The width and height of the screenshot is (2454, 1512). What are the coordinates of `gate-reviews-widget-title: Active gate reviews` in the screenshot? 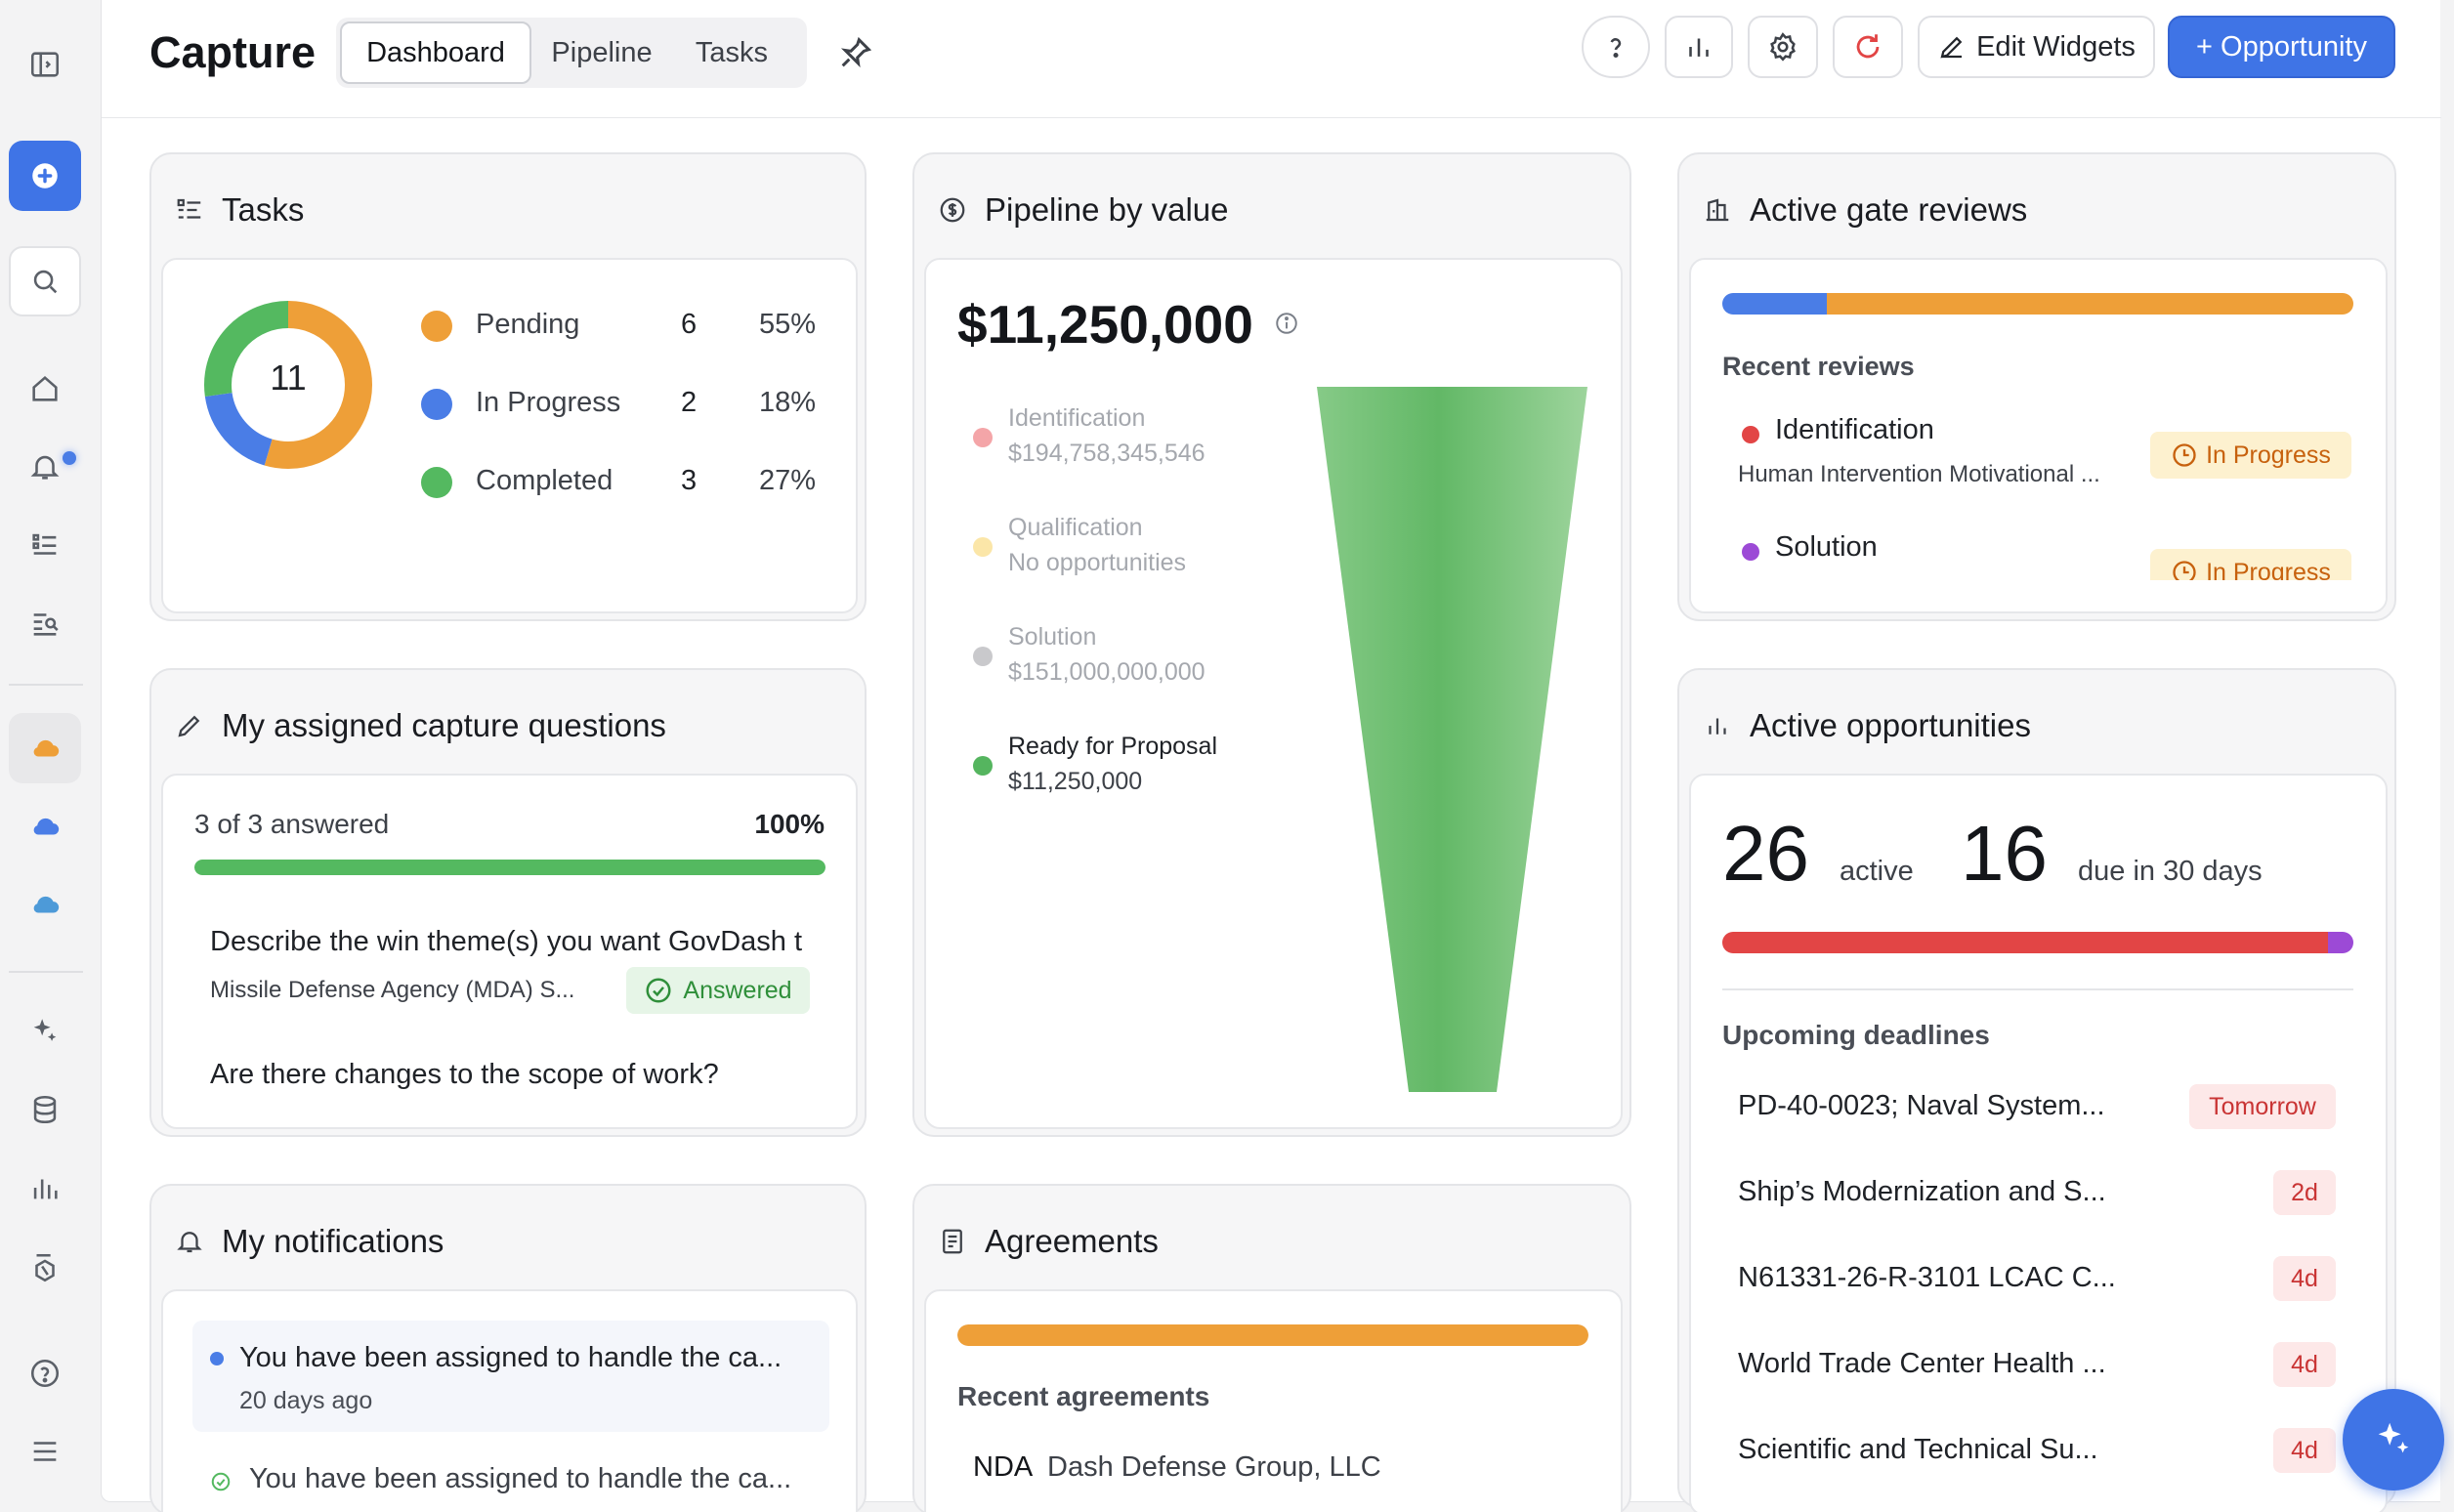 It's located at (1889, 209).